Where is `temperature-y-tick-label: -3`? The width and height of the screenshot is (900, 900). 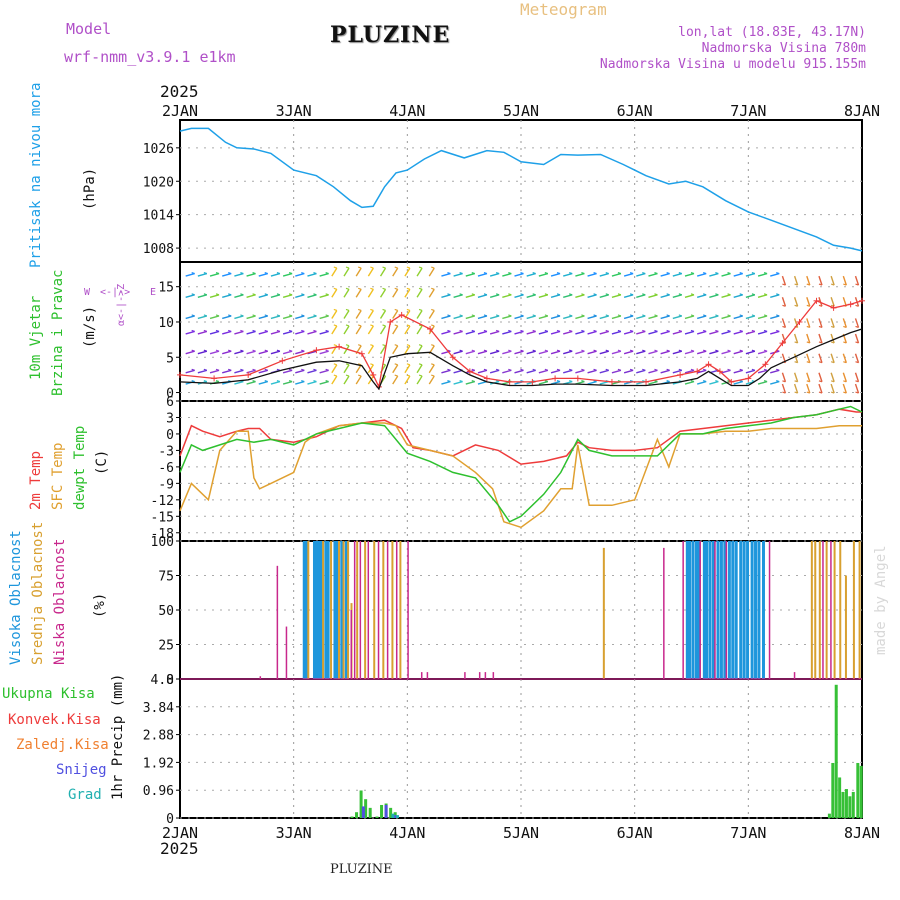
temperature-y-tick-label: -3 is located at coordinates (166, 451).